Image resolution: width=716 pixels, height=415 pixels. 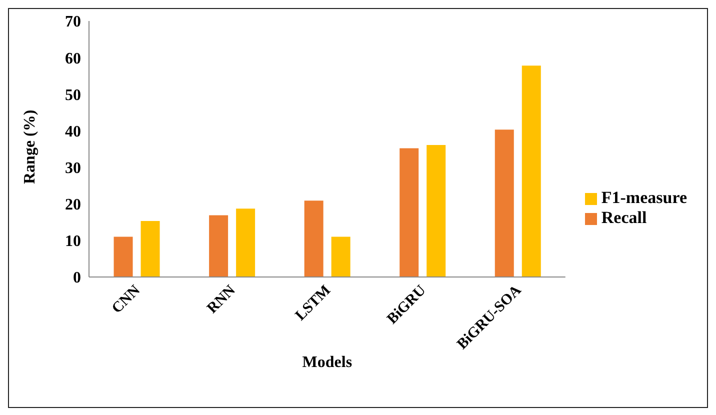 I want to click on y-tick-label: 0, so click(x=77, y=278).